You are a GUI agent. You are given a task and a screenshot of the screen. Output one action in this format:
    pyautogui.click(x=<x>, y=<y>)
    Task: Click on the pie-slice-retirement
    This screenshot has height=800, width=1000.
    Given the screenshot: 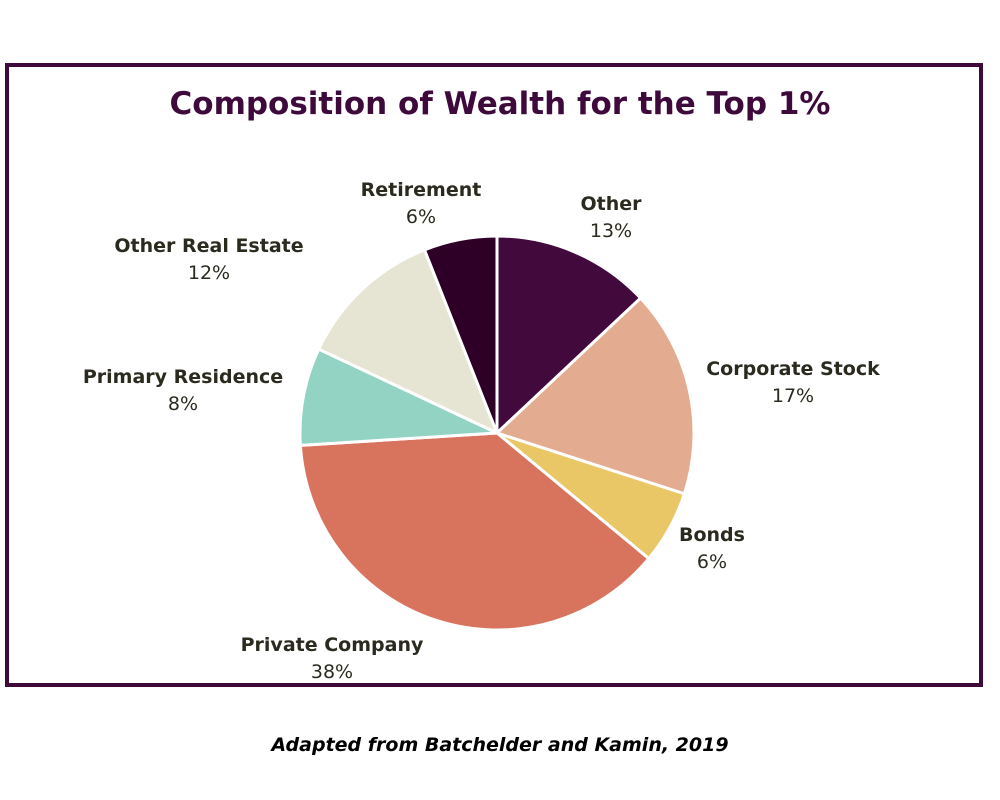 What is the action you would take?
    pyautogui.click(x=460, y=334)
    